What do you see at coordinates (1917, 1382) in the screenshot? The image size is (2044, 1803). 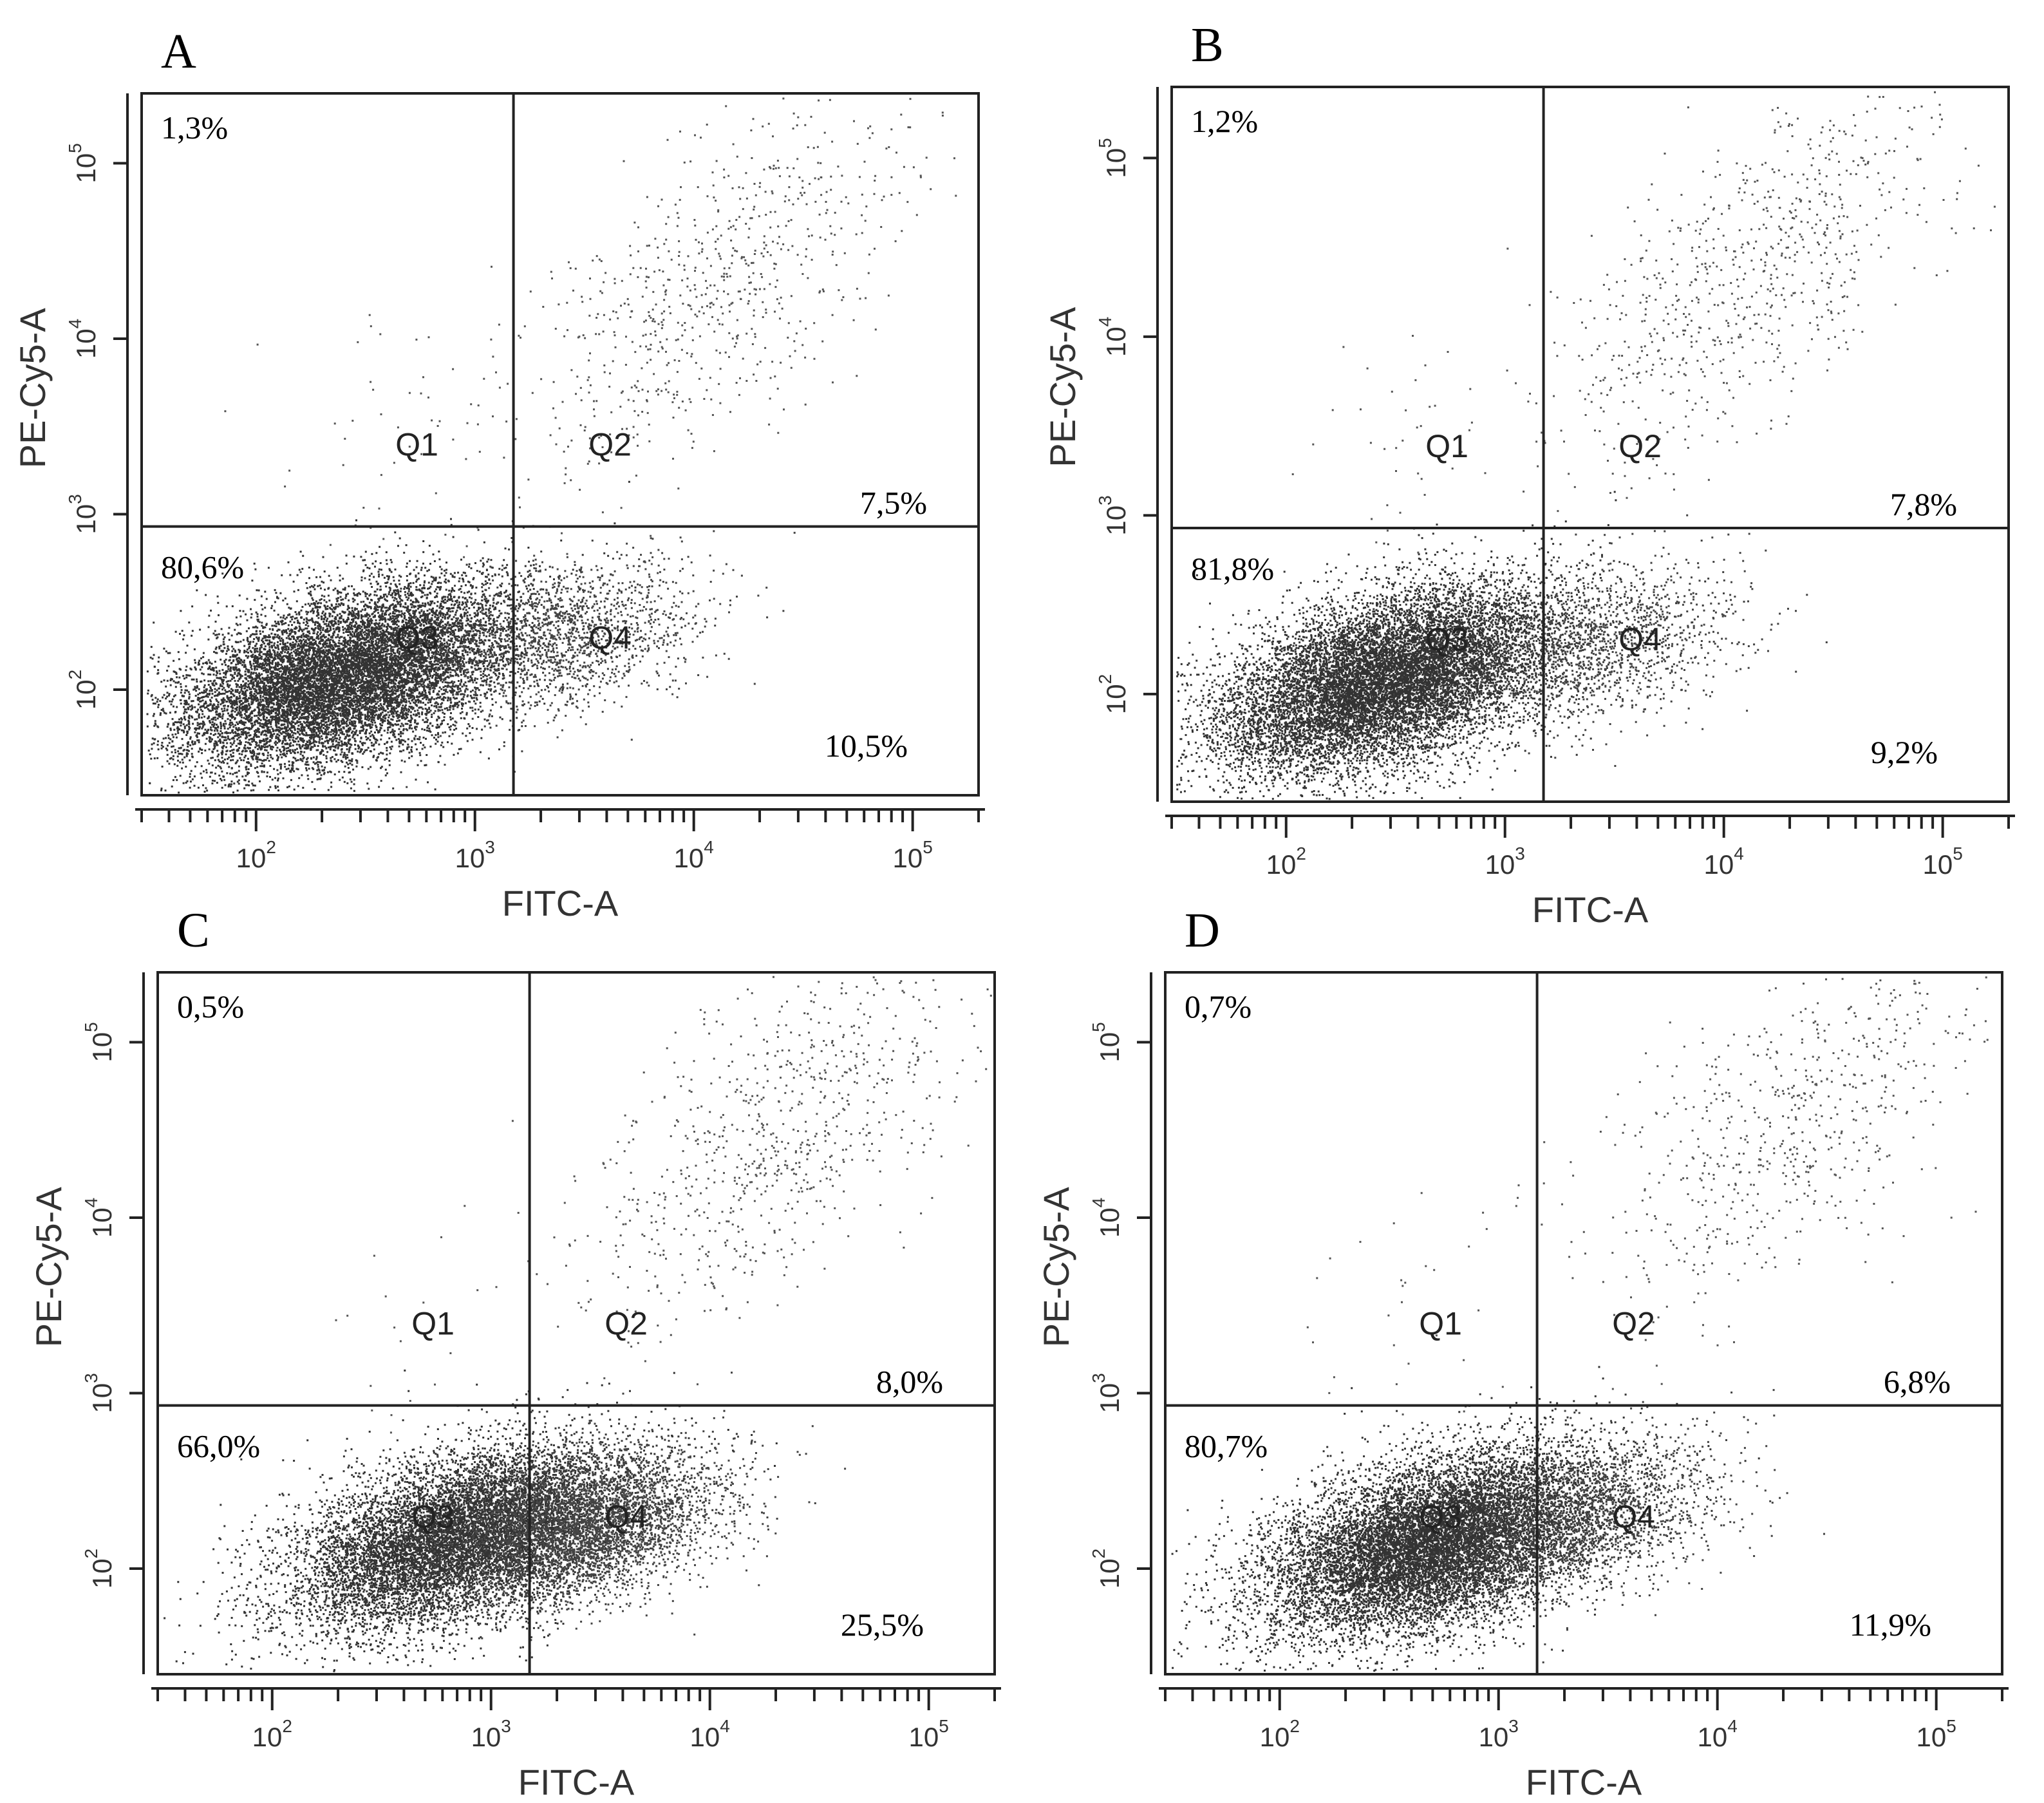 I see `quadrant-percent-q2: 6,8%` at bounding box center [1917, 1382].